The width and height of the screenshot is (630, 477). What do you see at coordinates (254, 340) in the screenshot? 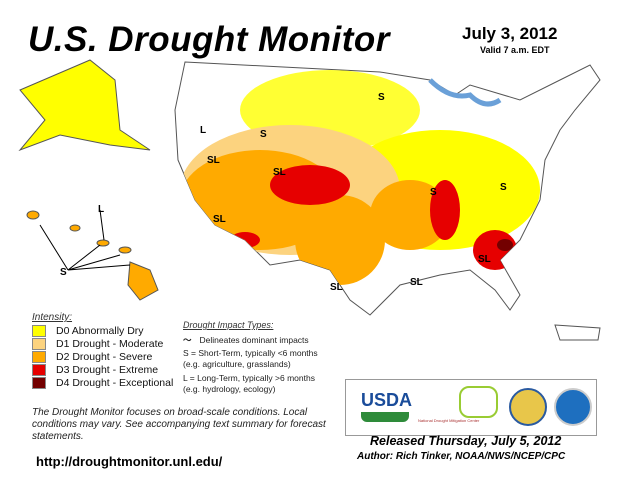
I see `impact-line-text: Delineates dominant impacts` at bounding box center [254, 340].